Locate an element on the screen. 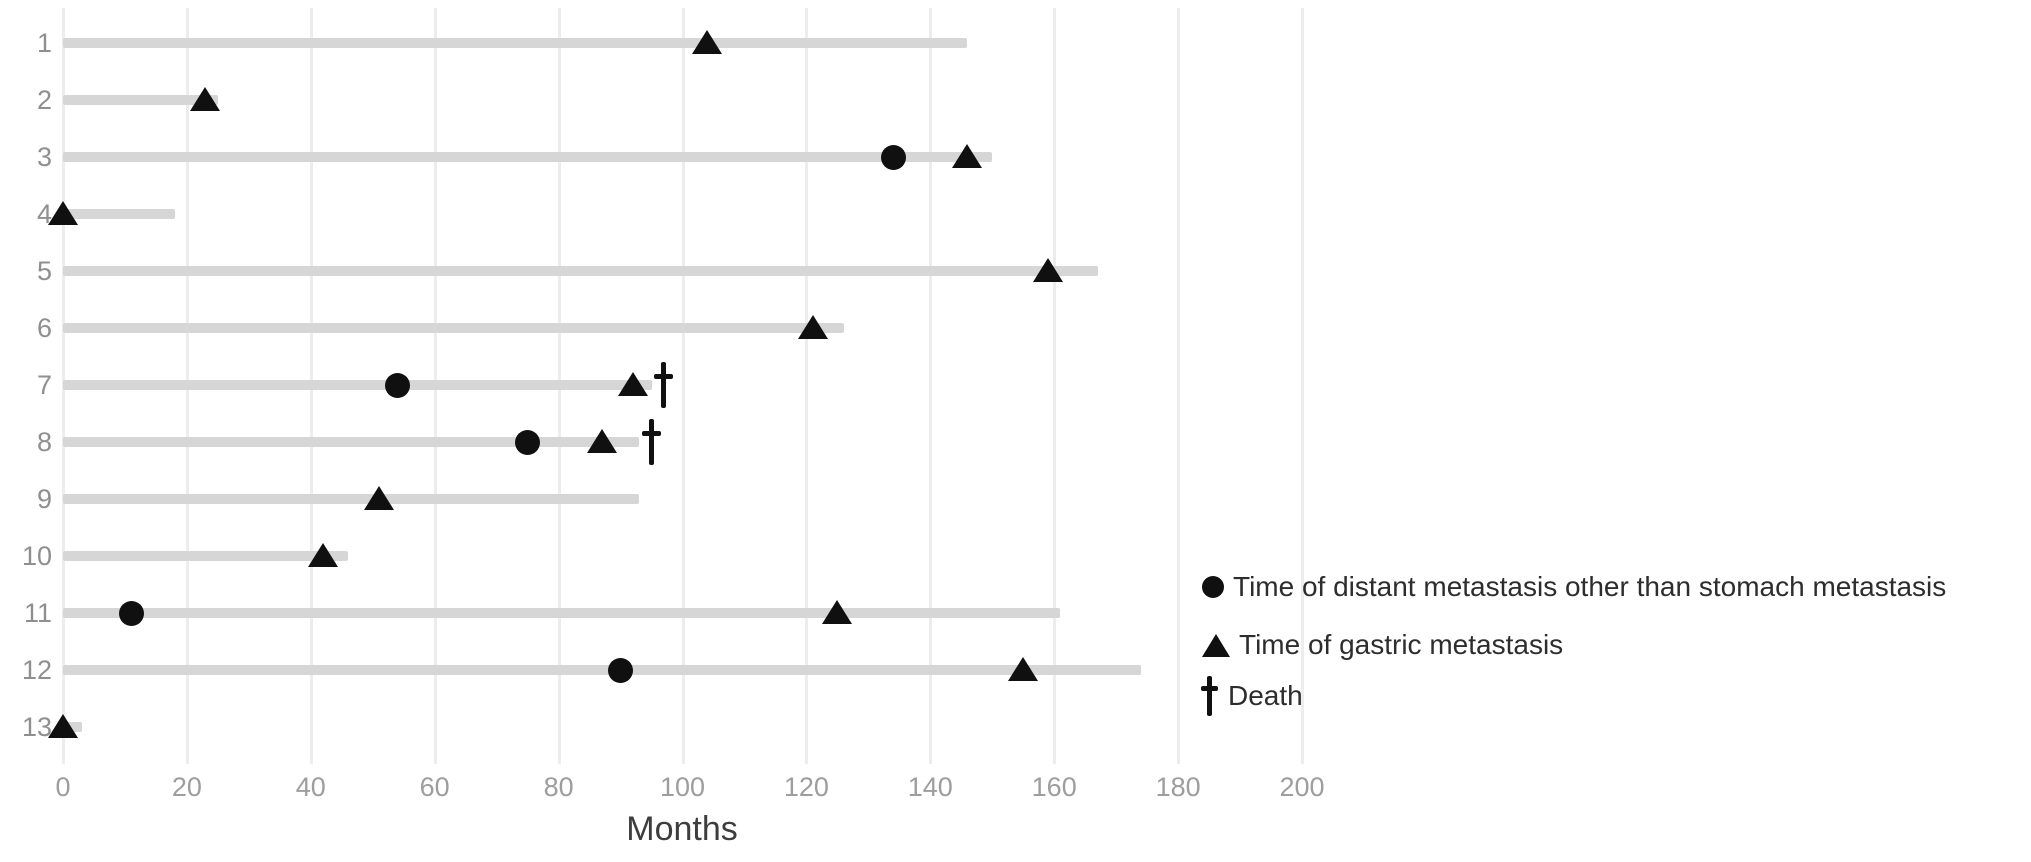 This screenshot has height=862, width=2031. x-tick-label: 100 is located at coordinates (682, 787).